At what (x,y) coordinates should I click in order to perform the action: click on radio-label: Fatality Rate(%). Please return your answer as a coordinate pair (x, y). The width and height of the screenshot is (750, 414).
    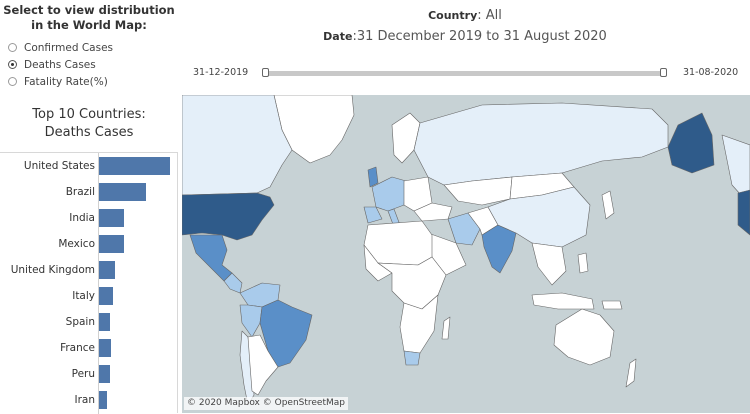
    Looking at the image, I should click on (66, 81).